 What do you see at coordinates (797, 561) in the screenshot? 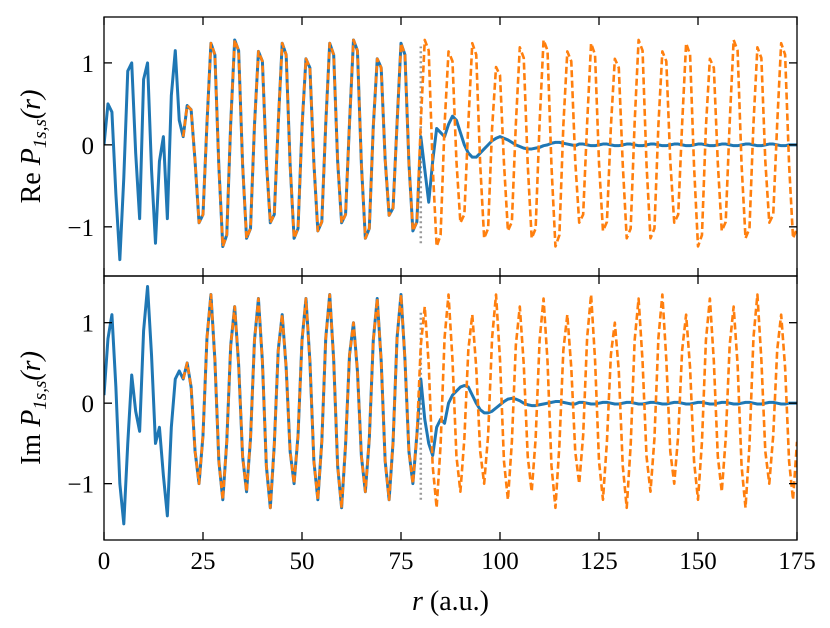
I see `x-tick-label: 175` at bounding box center [797, 561].